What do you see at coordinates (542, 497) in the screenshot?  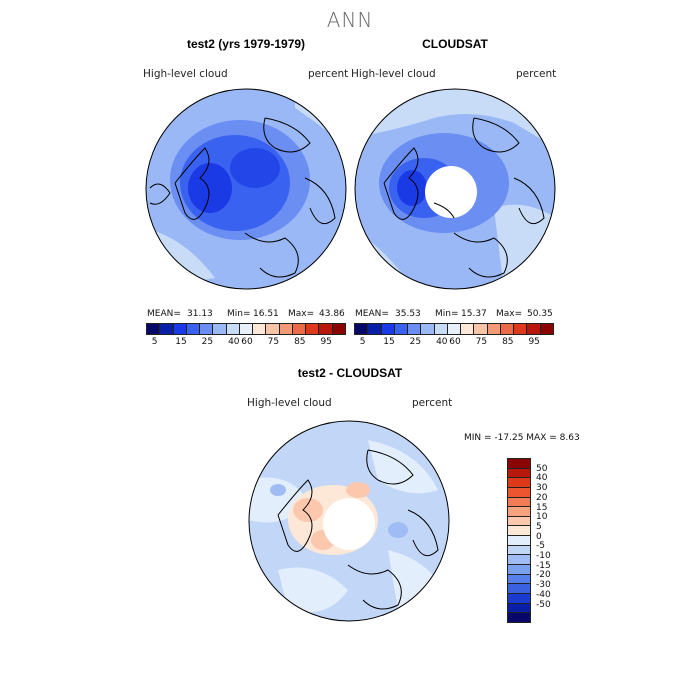 I see `colorbar-tick-label: 20` at bounding box center [542, 497].